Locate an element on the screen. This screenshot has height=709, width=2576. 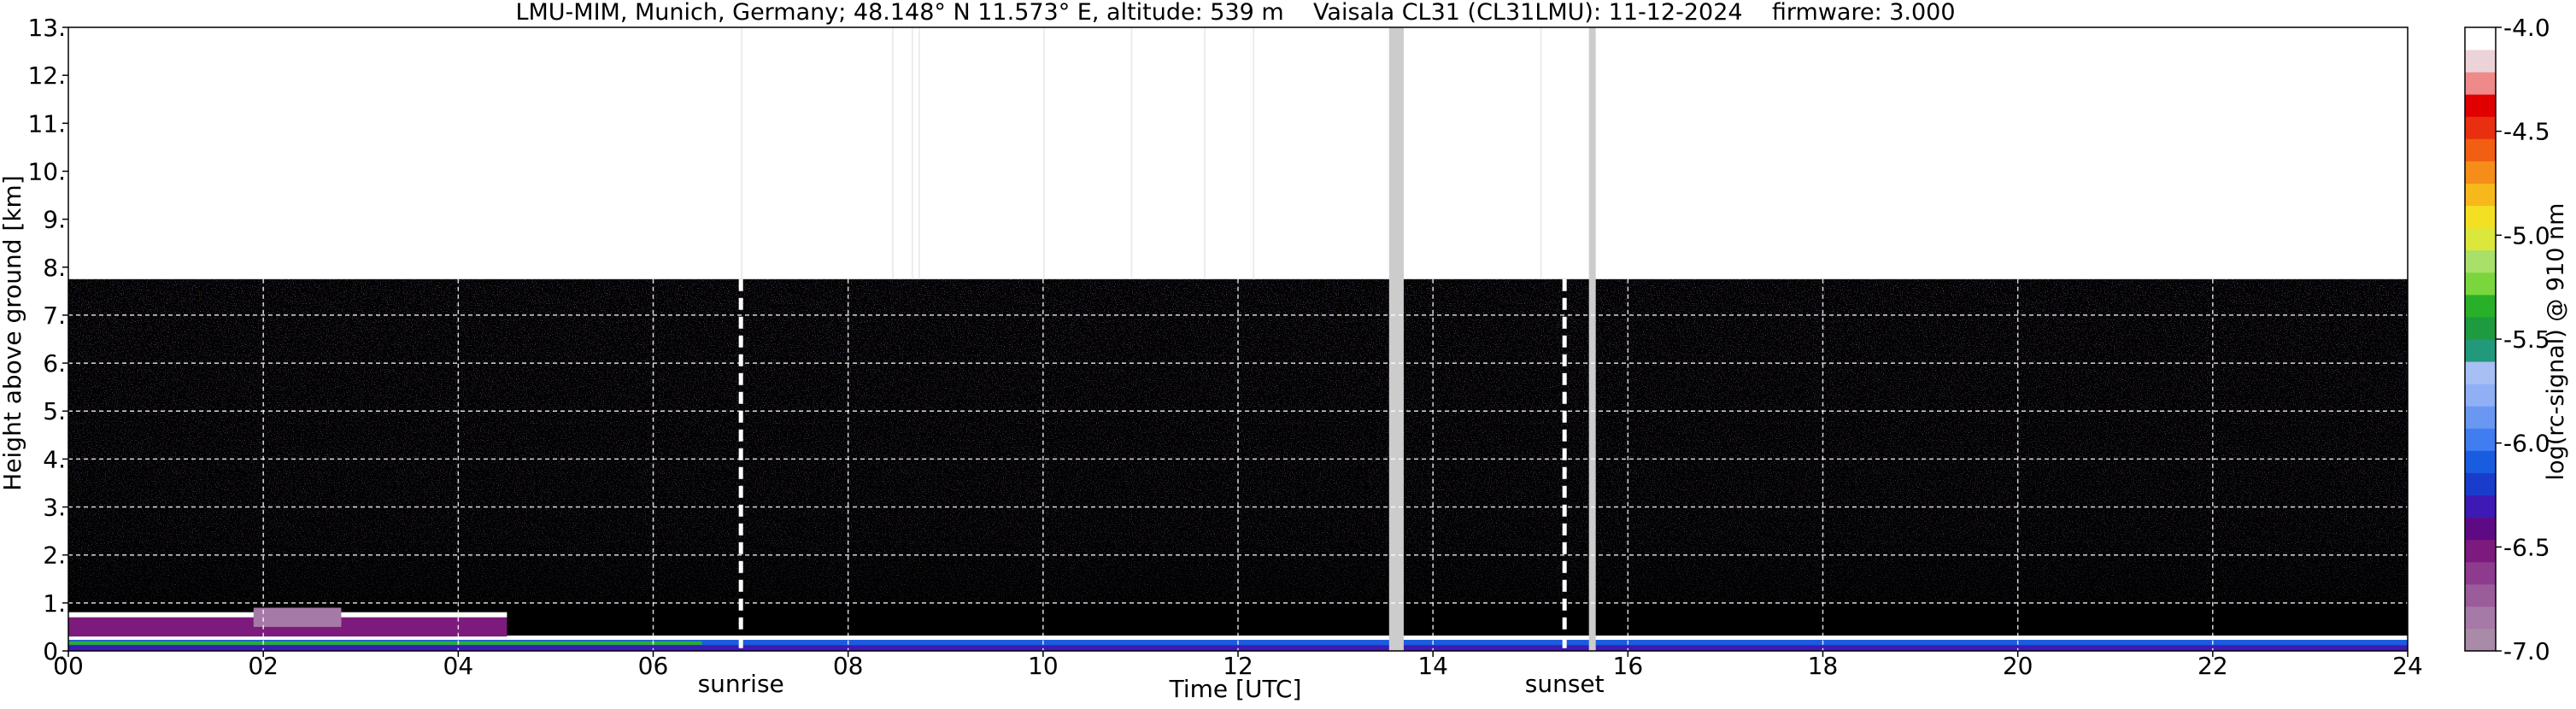
x-tick-label: 08 is located at coordinates (848, 666).